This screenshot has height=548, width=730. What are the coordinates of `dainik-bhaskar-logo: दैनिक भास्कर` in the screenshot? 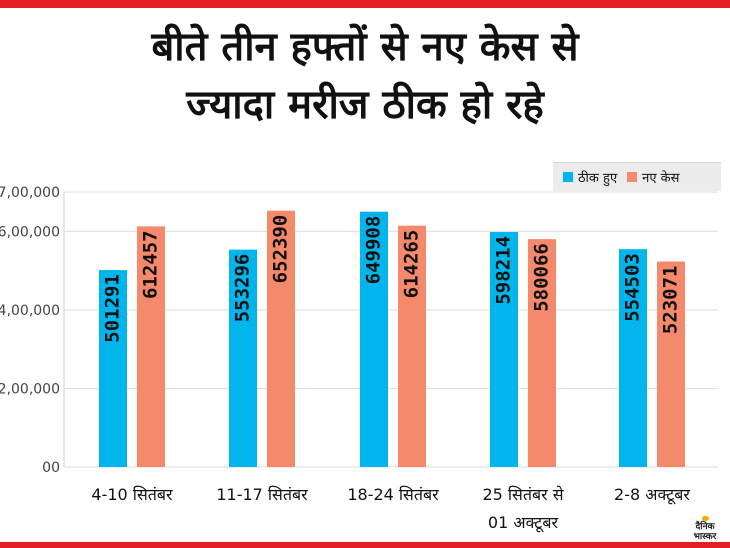 It's located at (705, 529).